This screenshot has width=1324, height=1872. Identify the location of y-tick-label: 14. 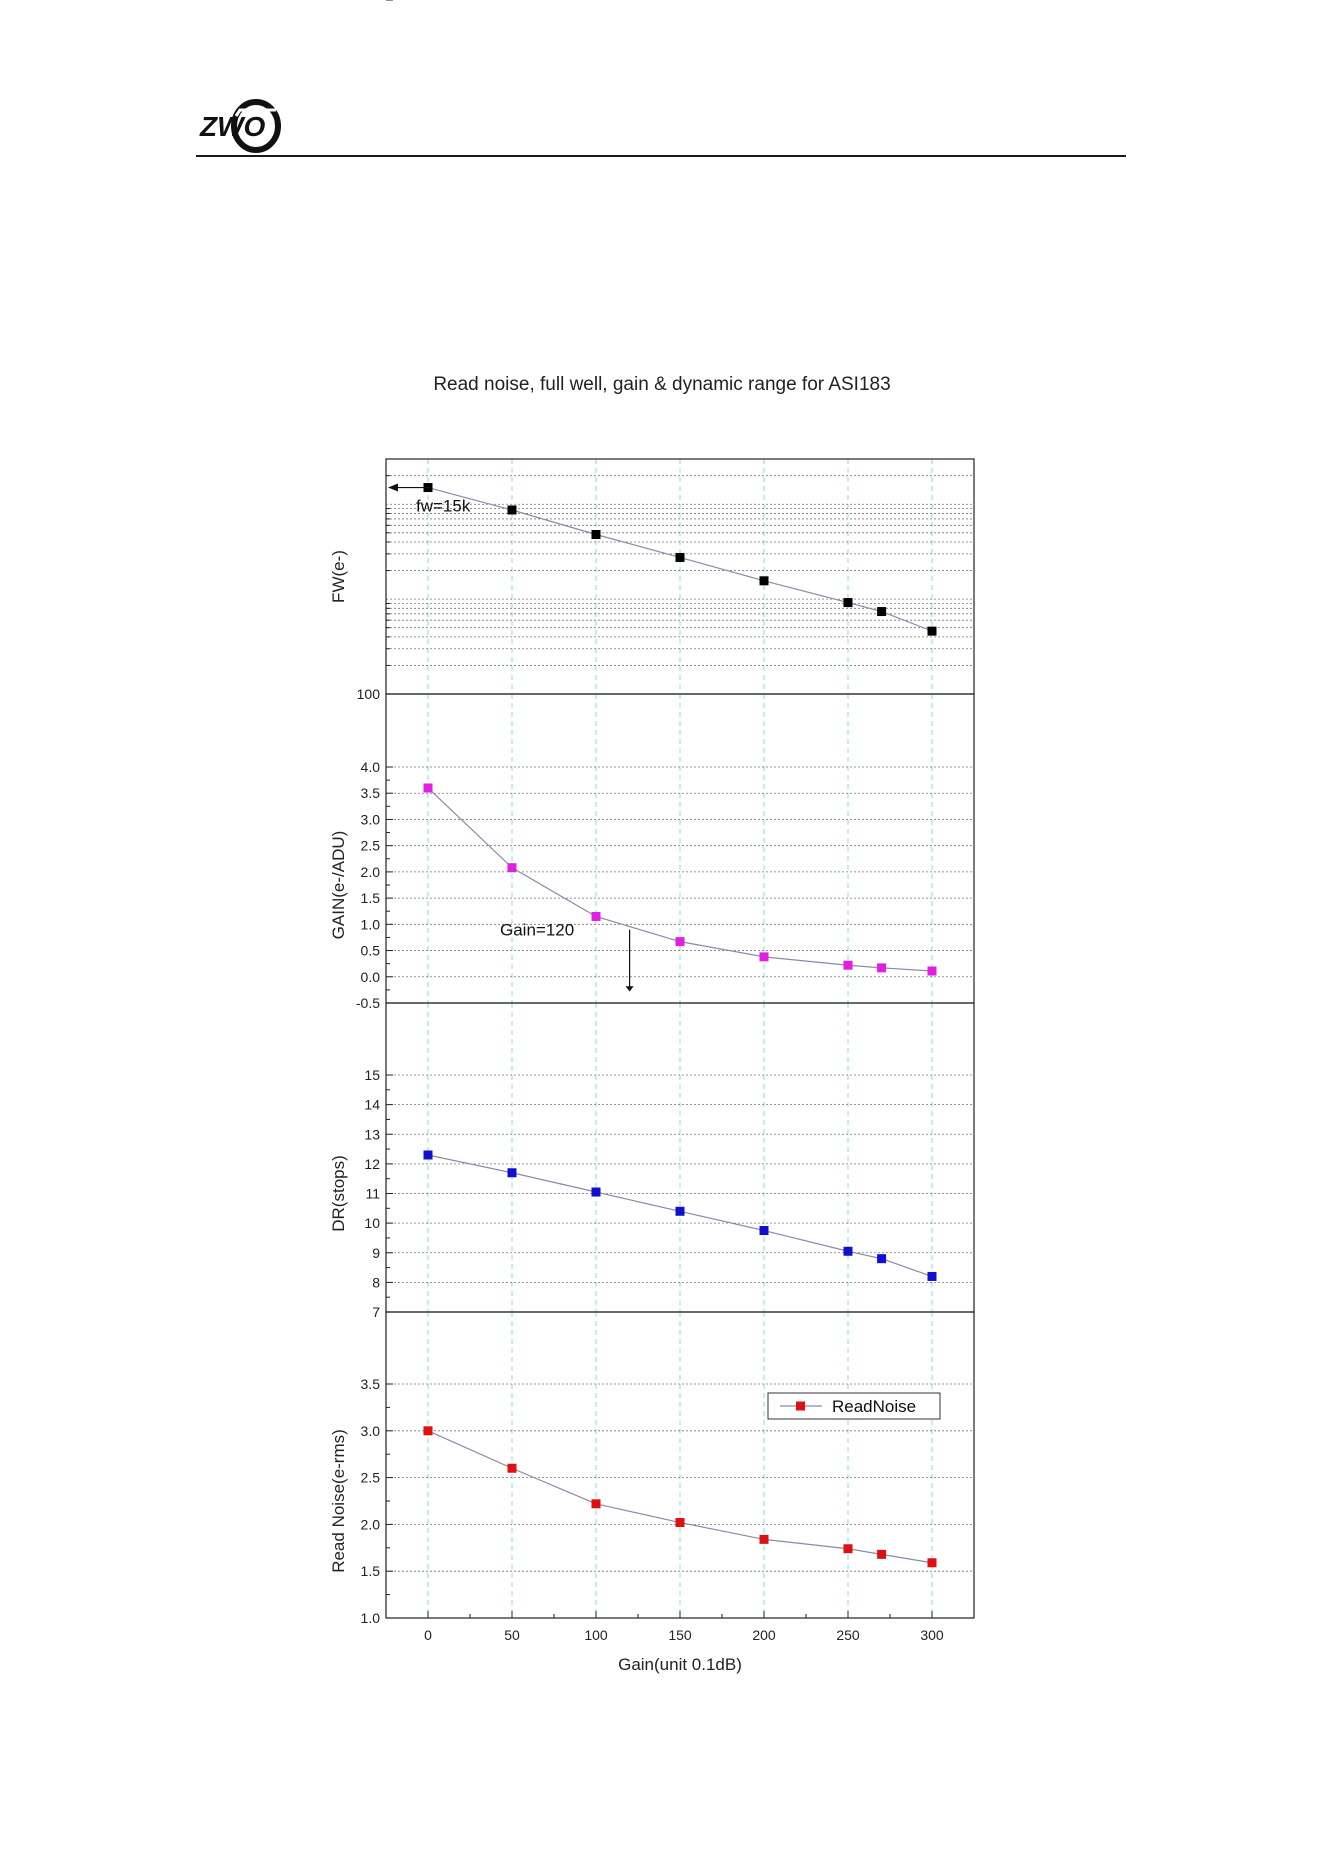
(372, 1105).